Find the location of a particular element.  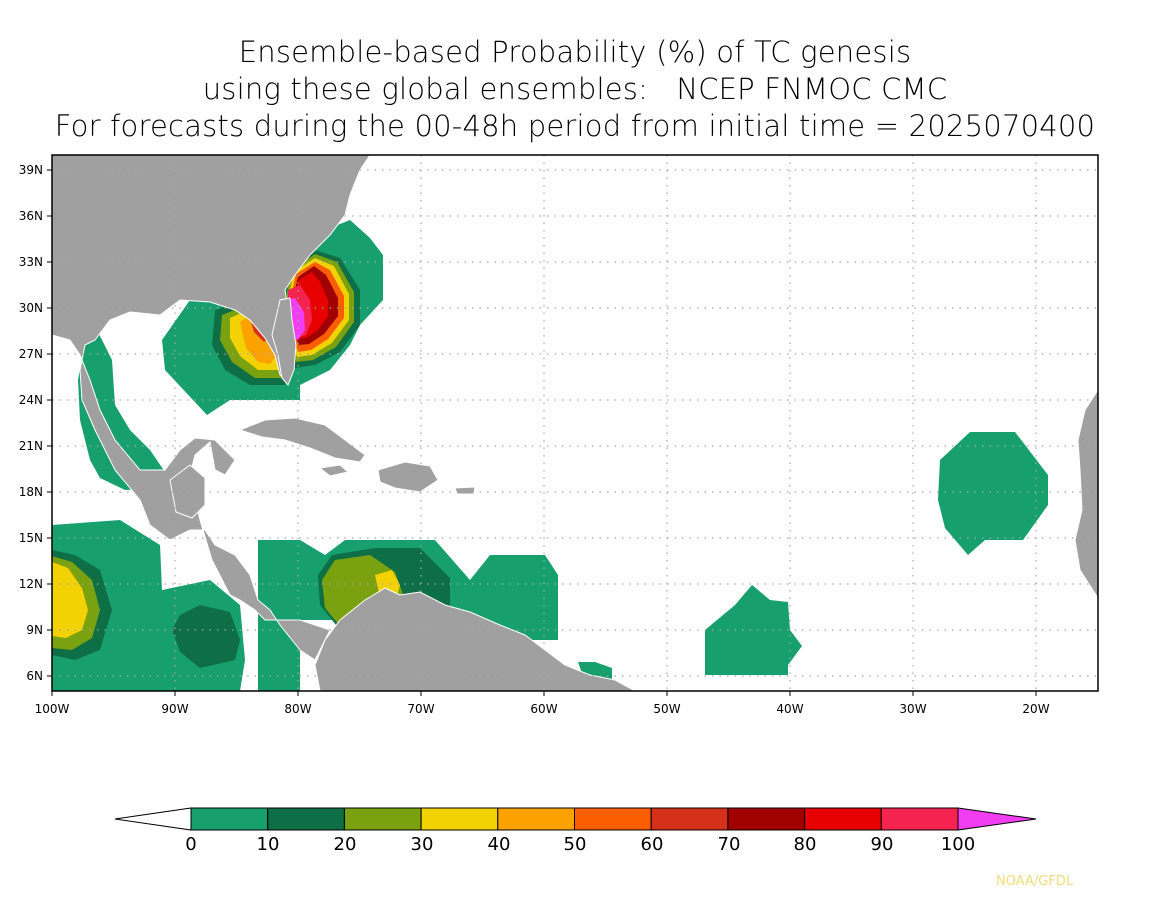

longitude-labels: 100W 90W 80W 70W 60W 50W 40W 30W 20W is located at coordinates (542, 709).